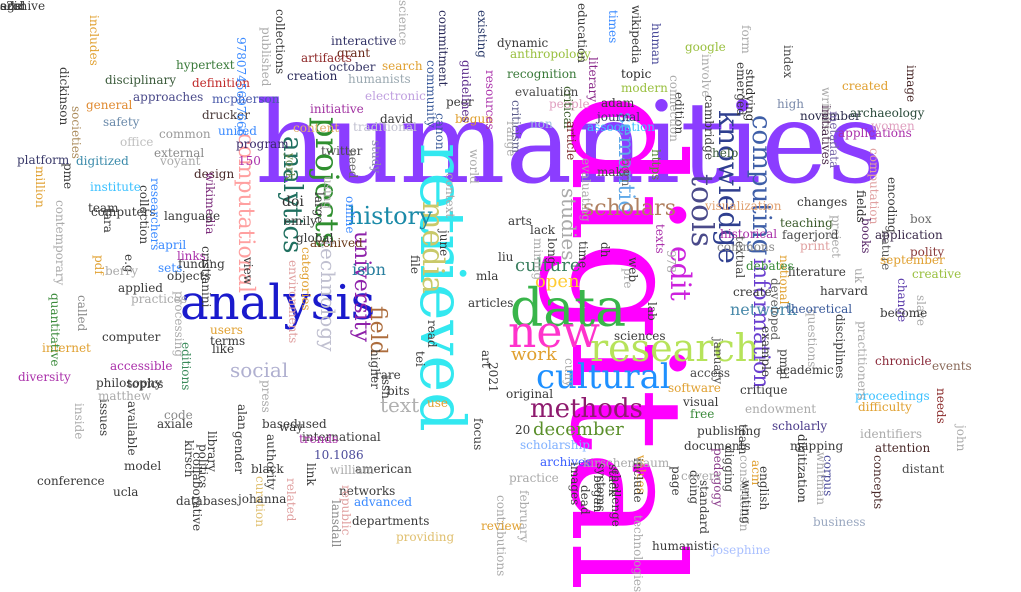 The image size is (1021, 592). I want to click on cloud-word: based, so click(280, 424).